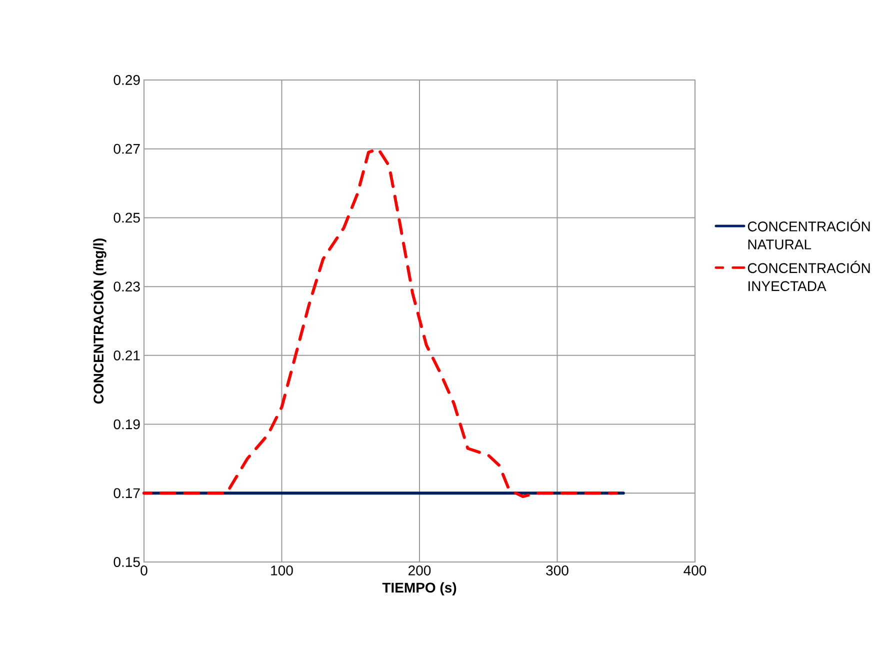 The image size is (895, 649). What do you see at coordinates (127, 287) in the screenshot?
I see `y-tick-label: 0.23` at bounding box center [127, 287].